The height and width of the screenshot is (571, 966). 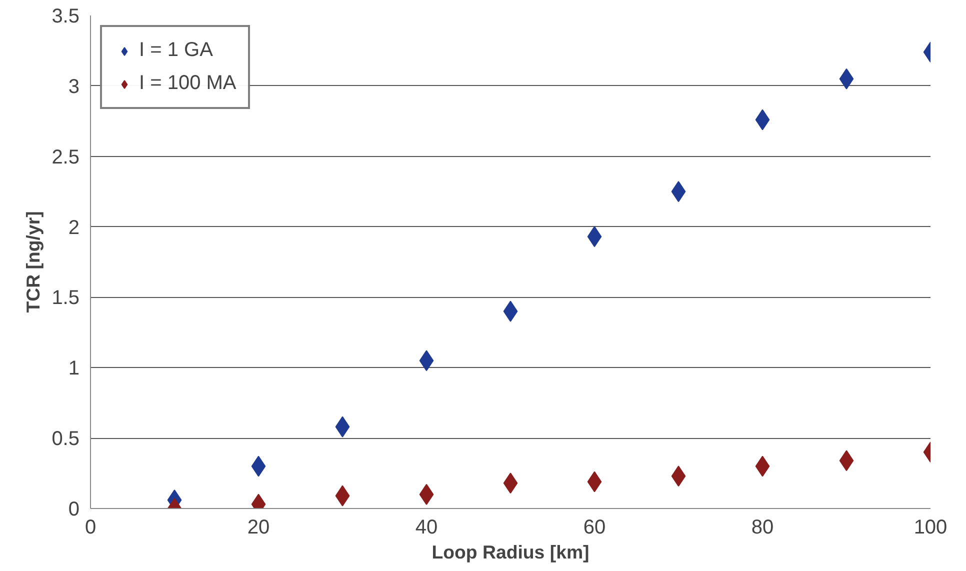 What do you see at coordinates (762, 527) in the screenshot?
I see `x-tick-label: 80` at bounding box center [762, 527].